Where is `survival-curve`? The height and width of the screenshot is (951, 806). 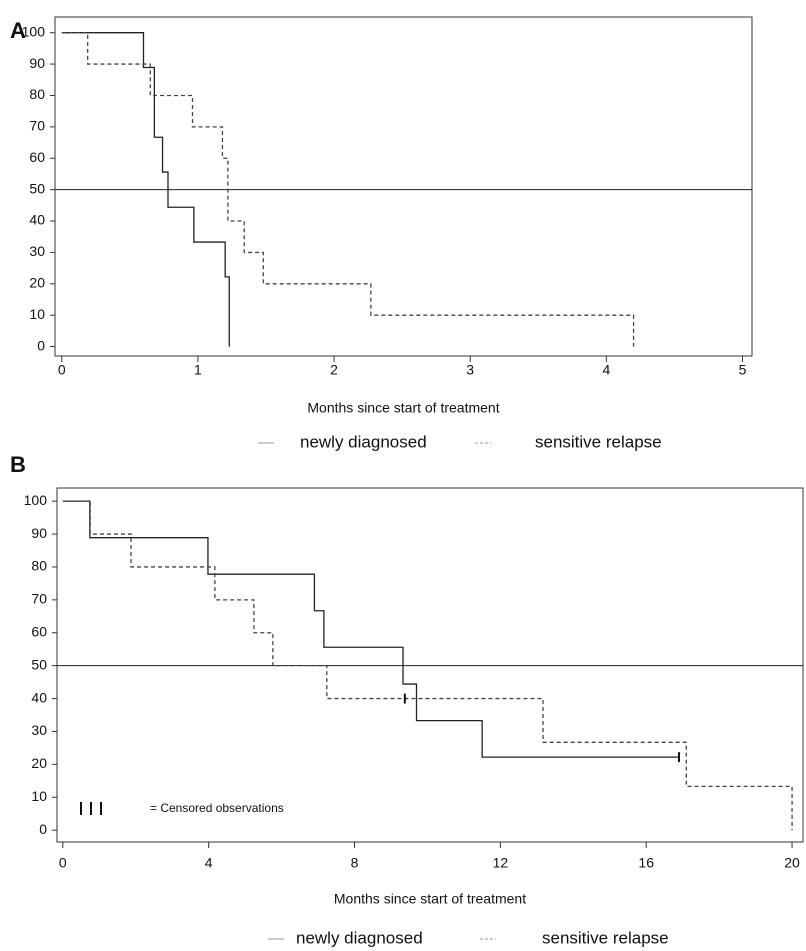 survival-curve is located at coordinates (145, 189).